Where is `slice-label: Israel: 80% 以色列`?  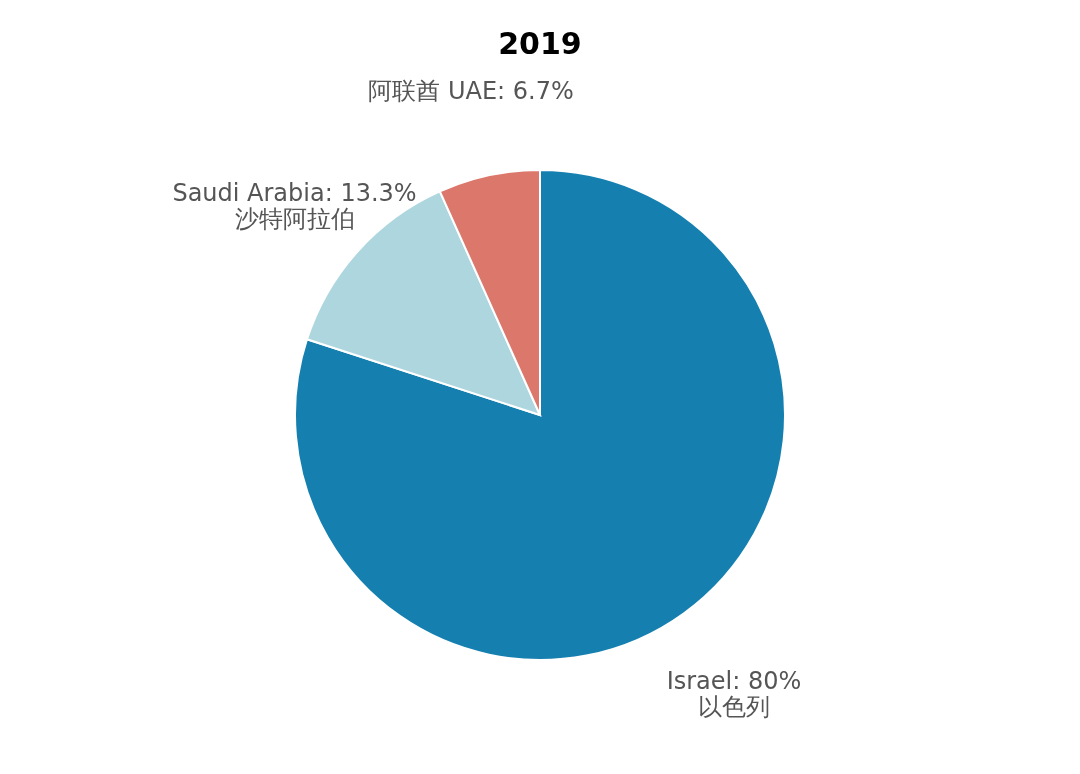
slice-label: Israel: 80% 以色列 is located at coordinates (734, 693).